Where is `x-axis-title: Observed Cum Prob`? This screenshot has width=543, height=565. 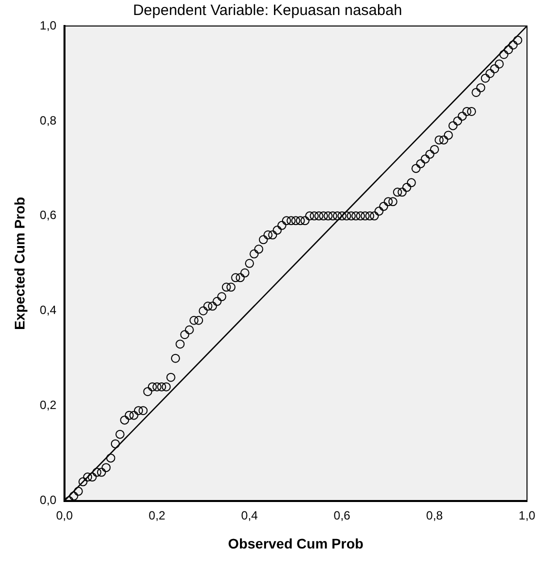 x-axis-title: Observed Cum Prob is located at coordinates (296, 543).